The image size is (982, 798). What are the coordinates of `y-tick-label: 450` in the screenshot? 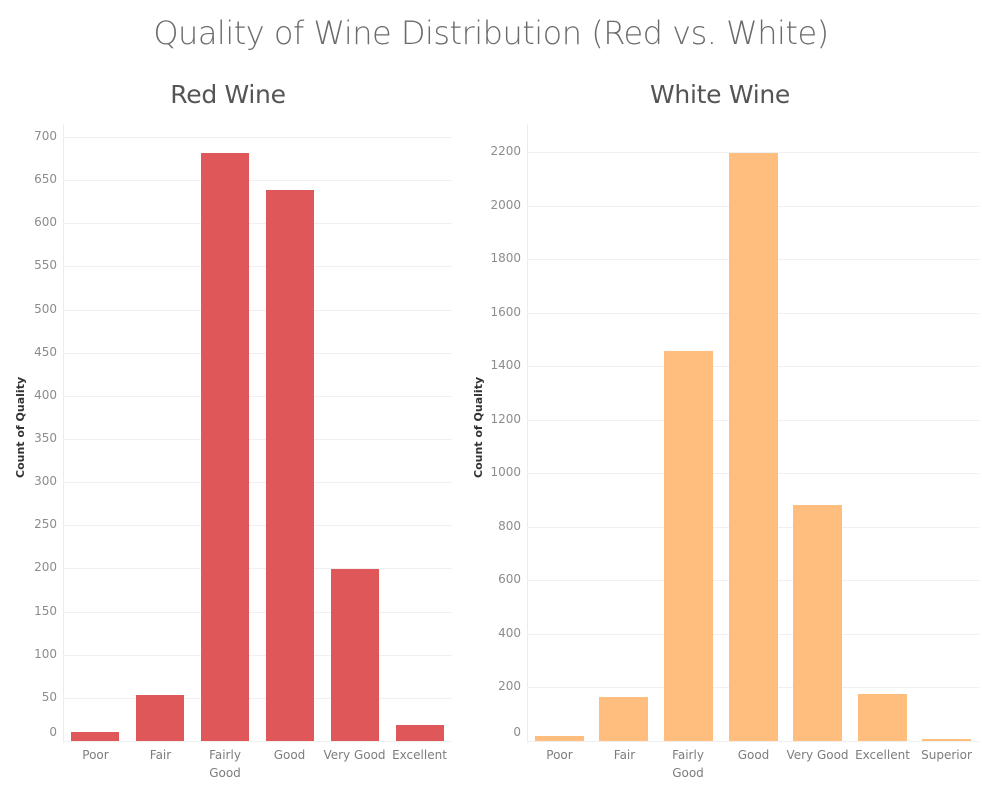 It's located at (45, 352).